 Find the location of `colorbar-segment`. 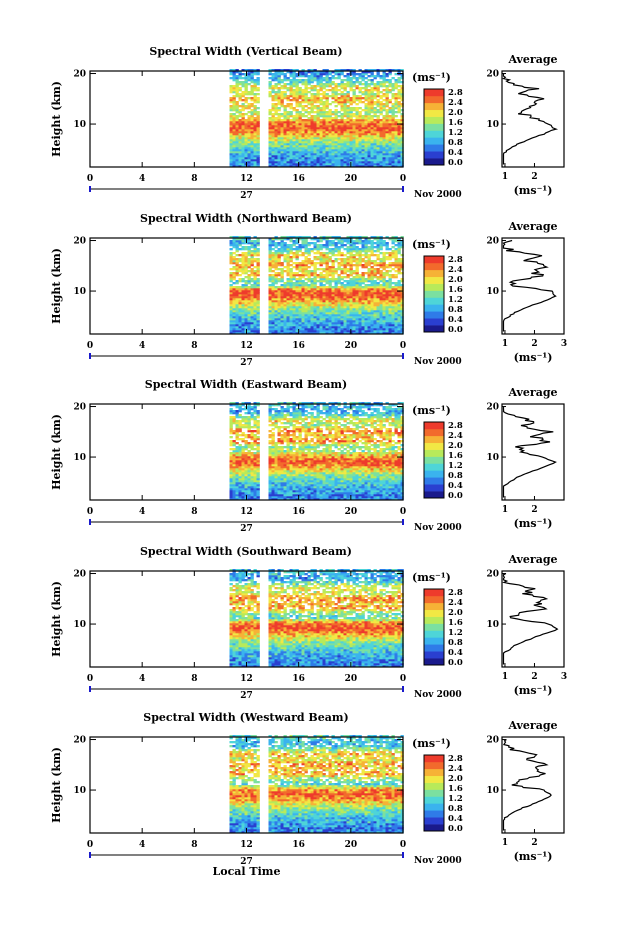

colorbar-segment is located at coordinates (434, 280).